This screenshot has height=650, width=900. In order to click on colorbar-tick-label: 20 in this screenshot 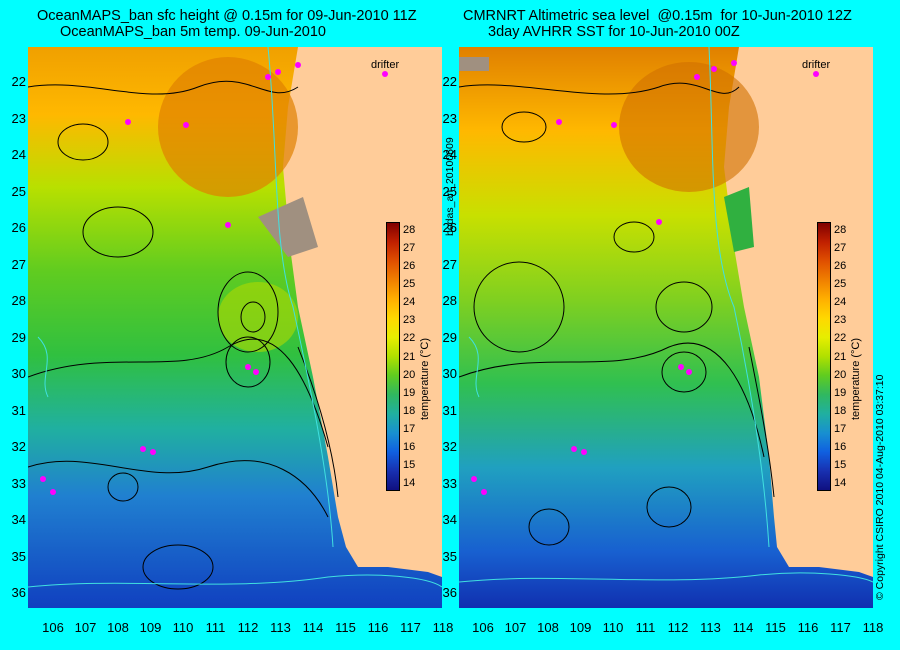, I will do `click(840, 374)`.